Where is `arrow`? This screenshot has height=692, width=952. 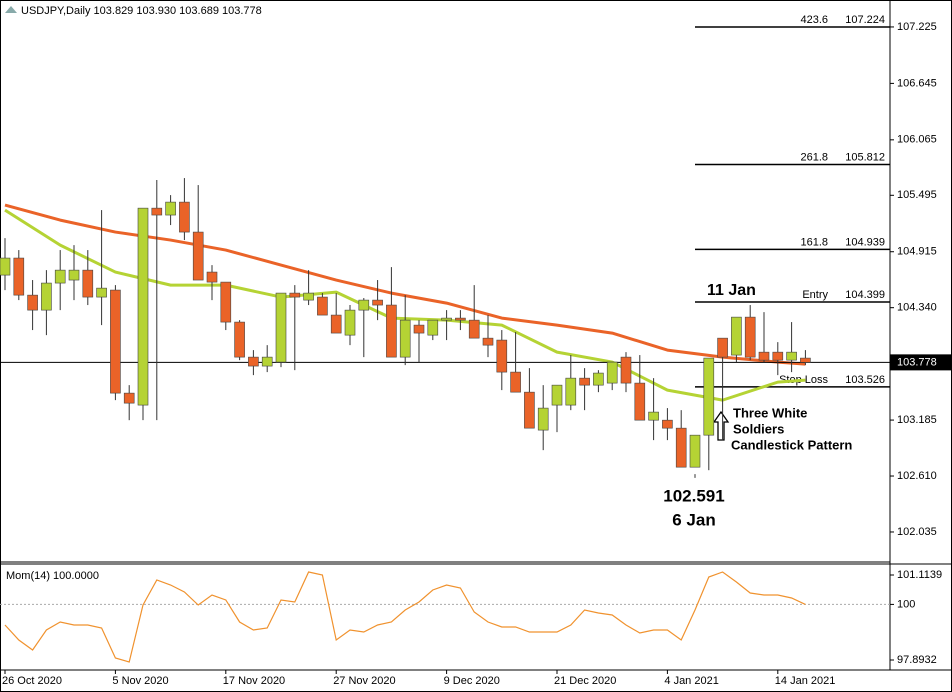 arrow is located at coordinates (721, 425).